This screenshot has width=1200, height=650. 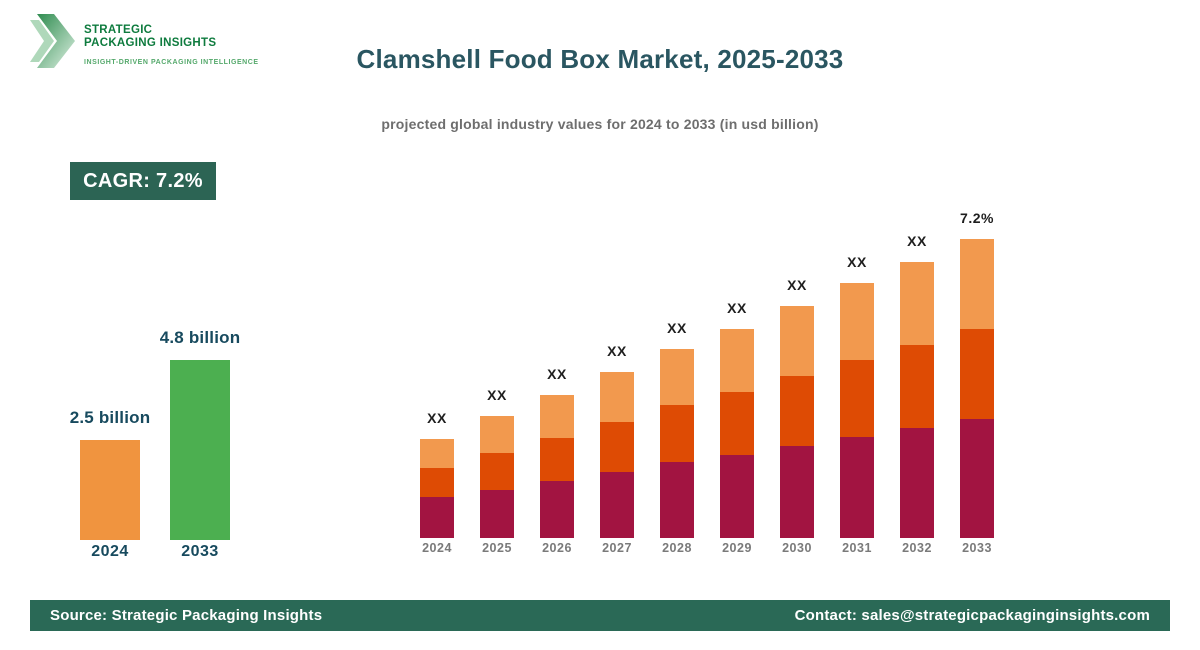 What do you see at coordinates (497, 548) in the screenshot?
I see `x-axis-label: 2025` at bounding box center [497, 548].